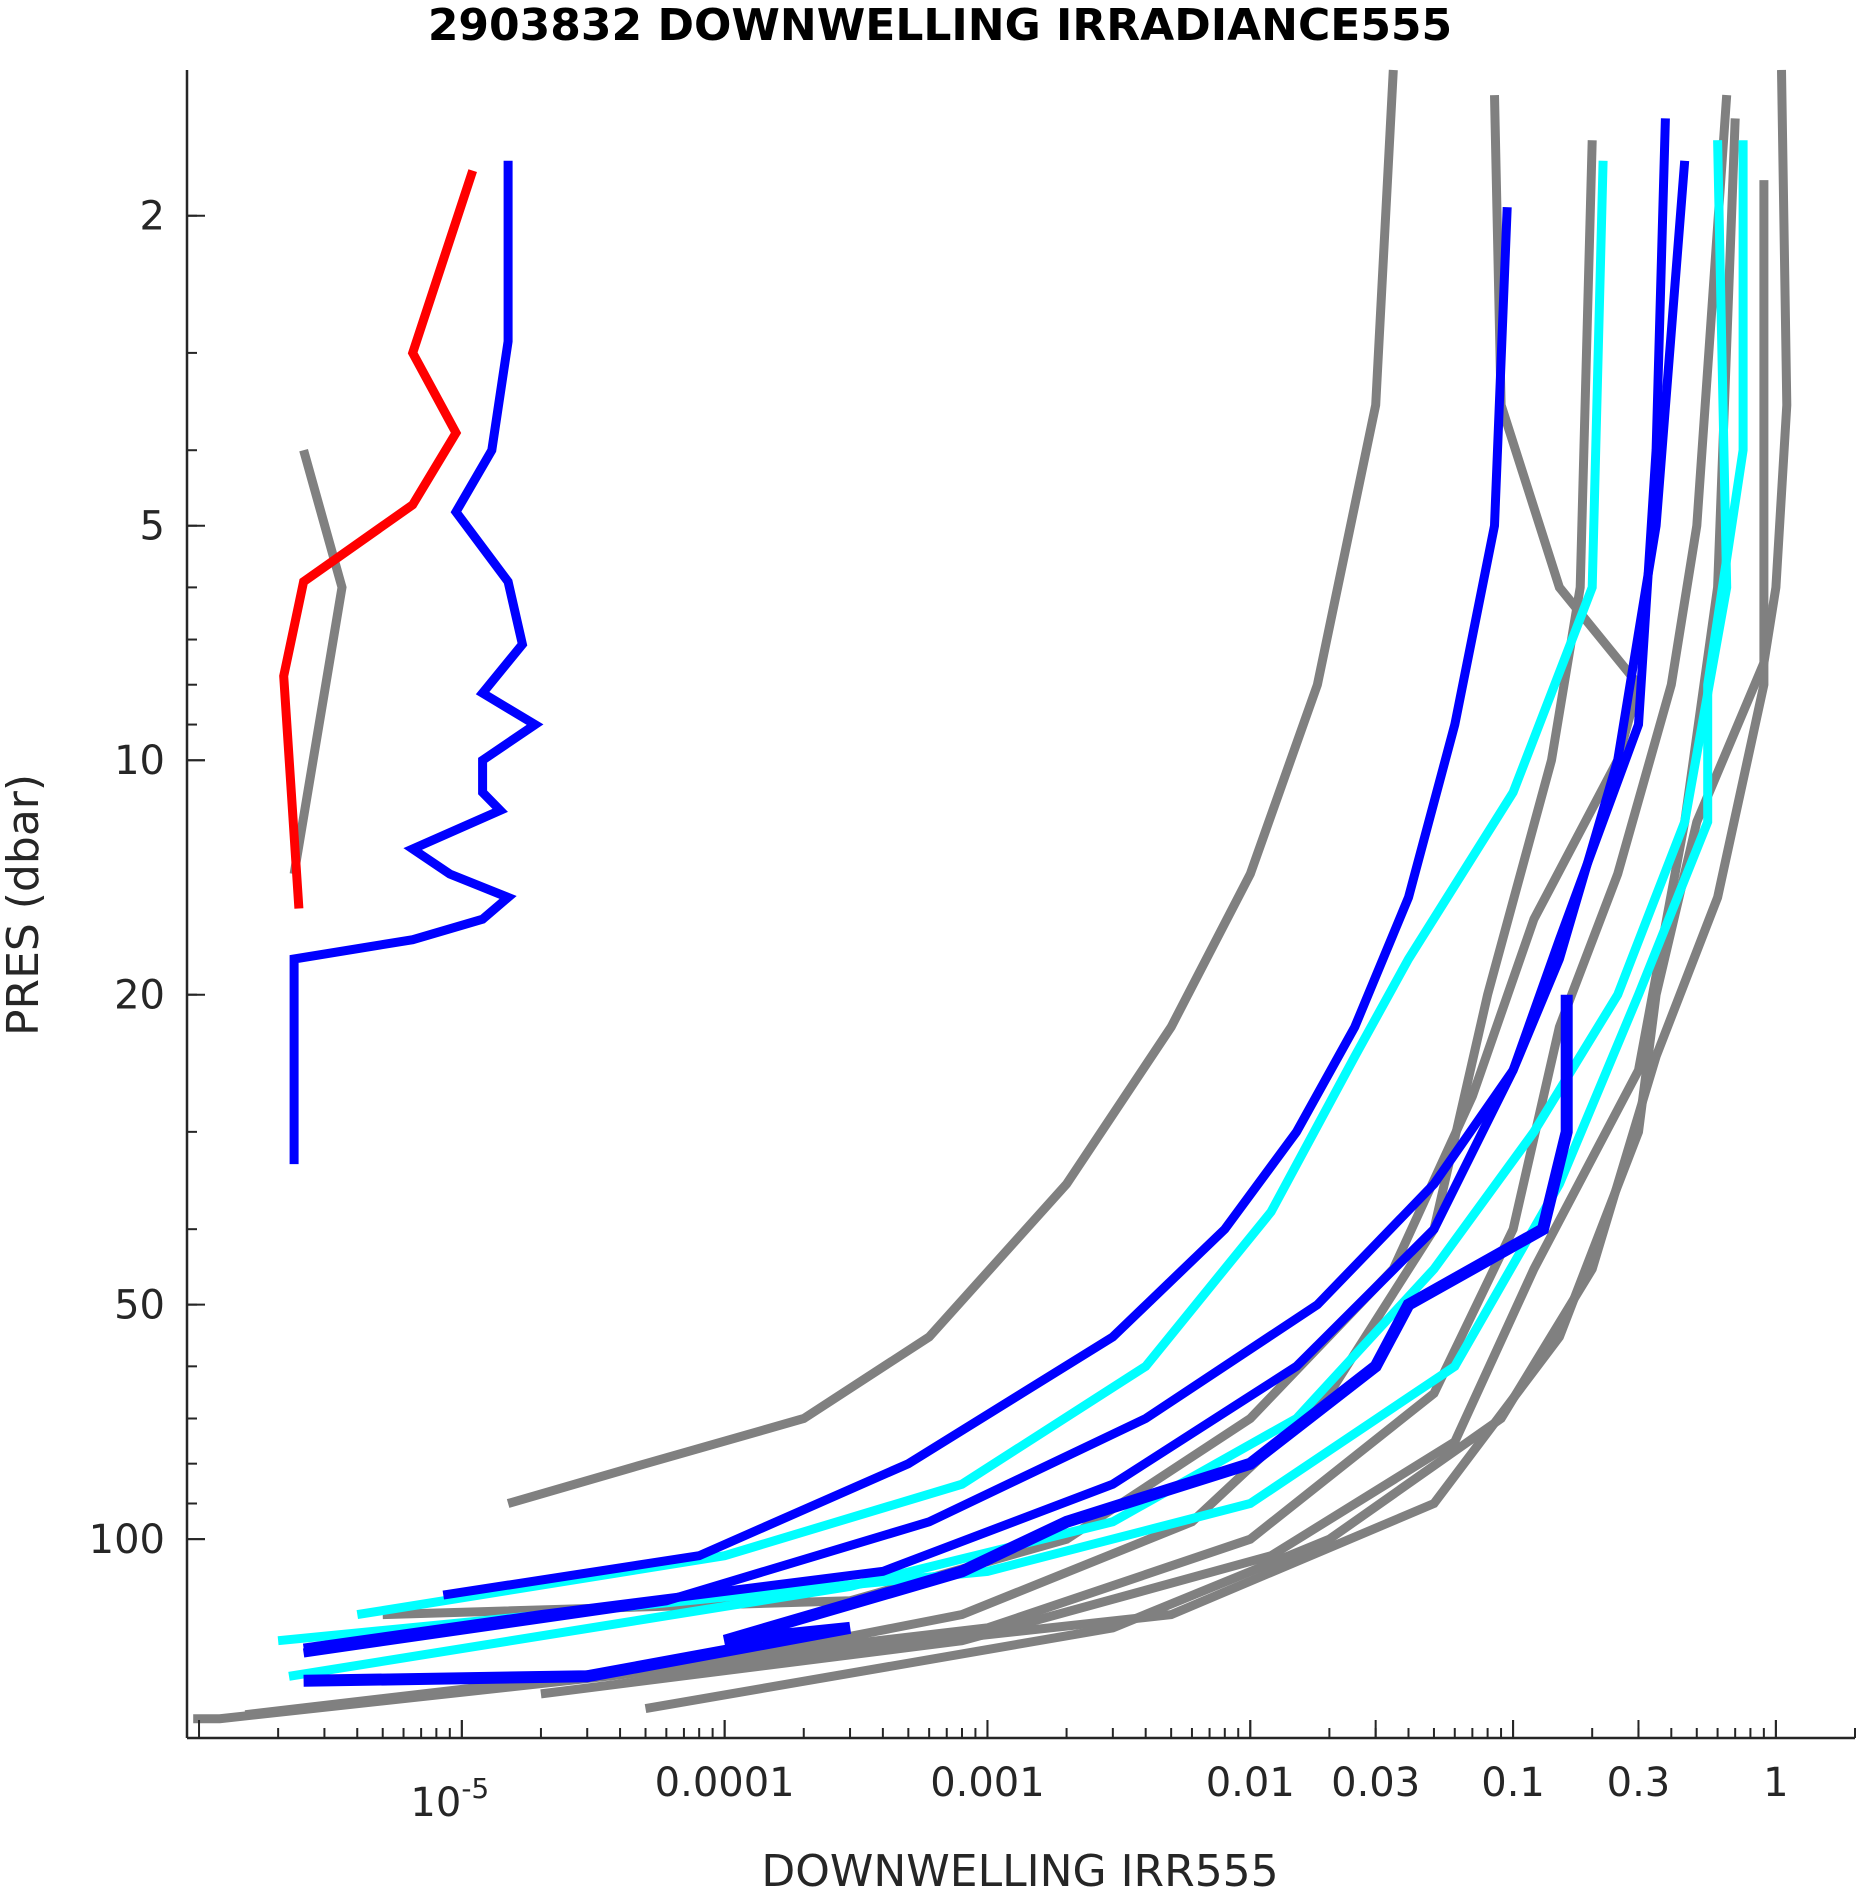 This screenshot has height=1896, width=1865. Describe the element at coordinates (139, 996) in the screenshot. I see `y-tick-label-4: 20` at that location.